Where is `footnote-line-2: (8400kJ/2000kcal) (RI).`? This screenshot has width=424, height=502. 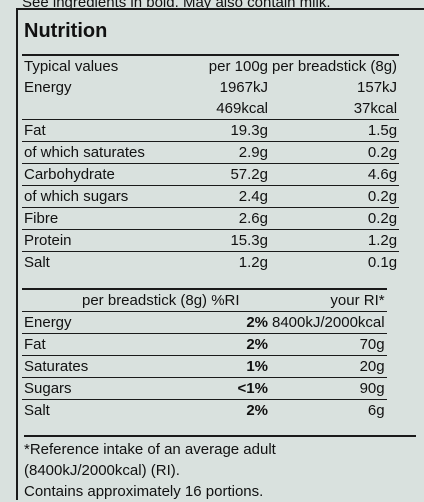 footnote-line-2: (8400kJ/2000kcal) (RI). is located at coordinates (102, 470).